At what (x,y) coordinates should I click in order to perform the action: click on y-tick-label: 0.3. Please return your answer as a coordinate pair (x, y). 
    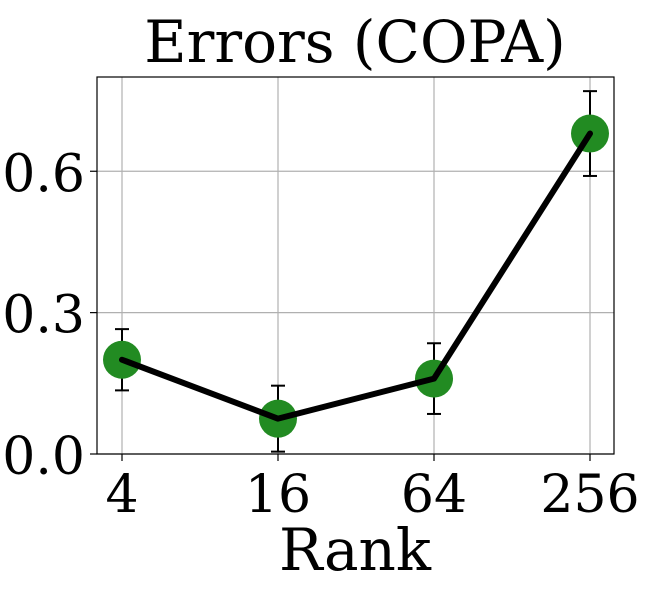
    Looking at the image, I should click on (43, 316).